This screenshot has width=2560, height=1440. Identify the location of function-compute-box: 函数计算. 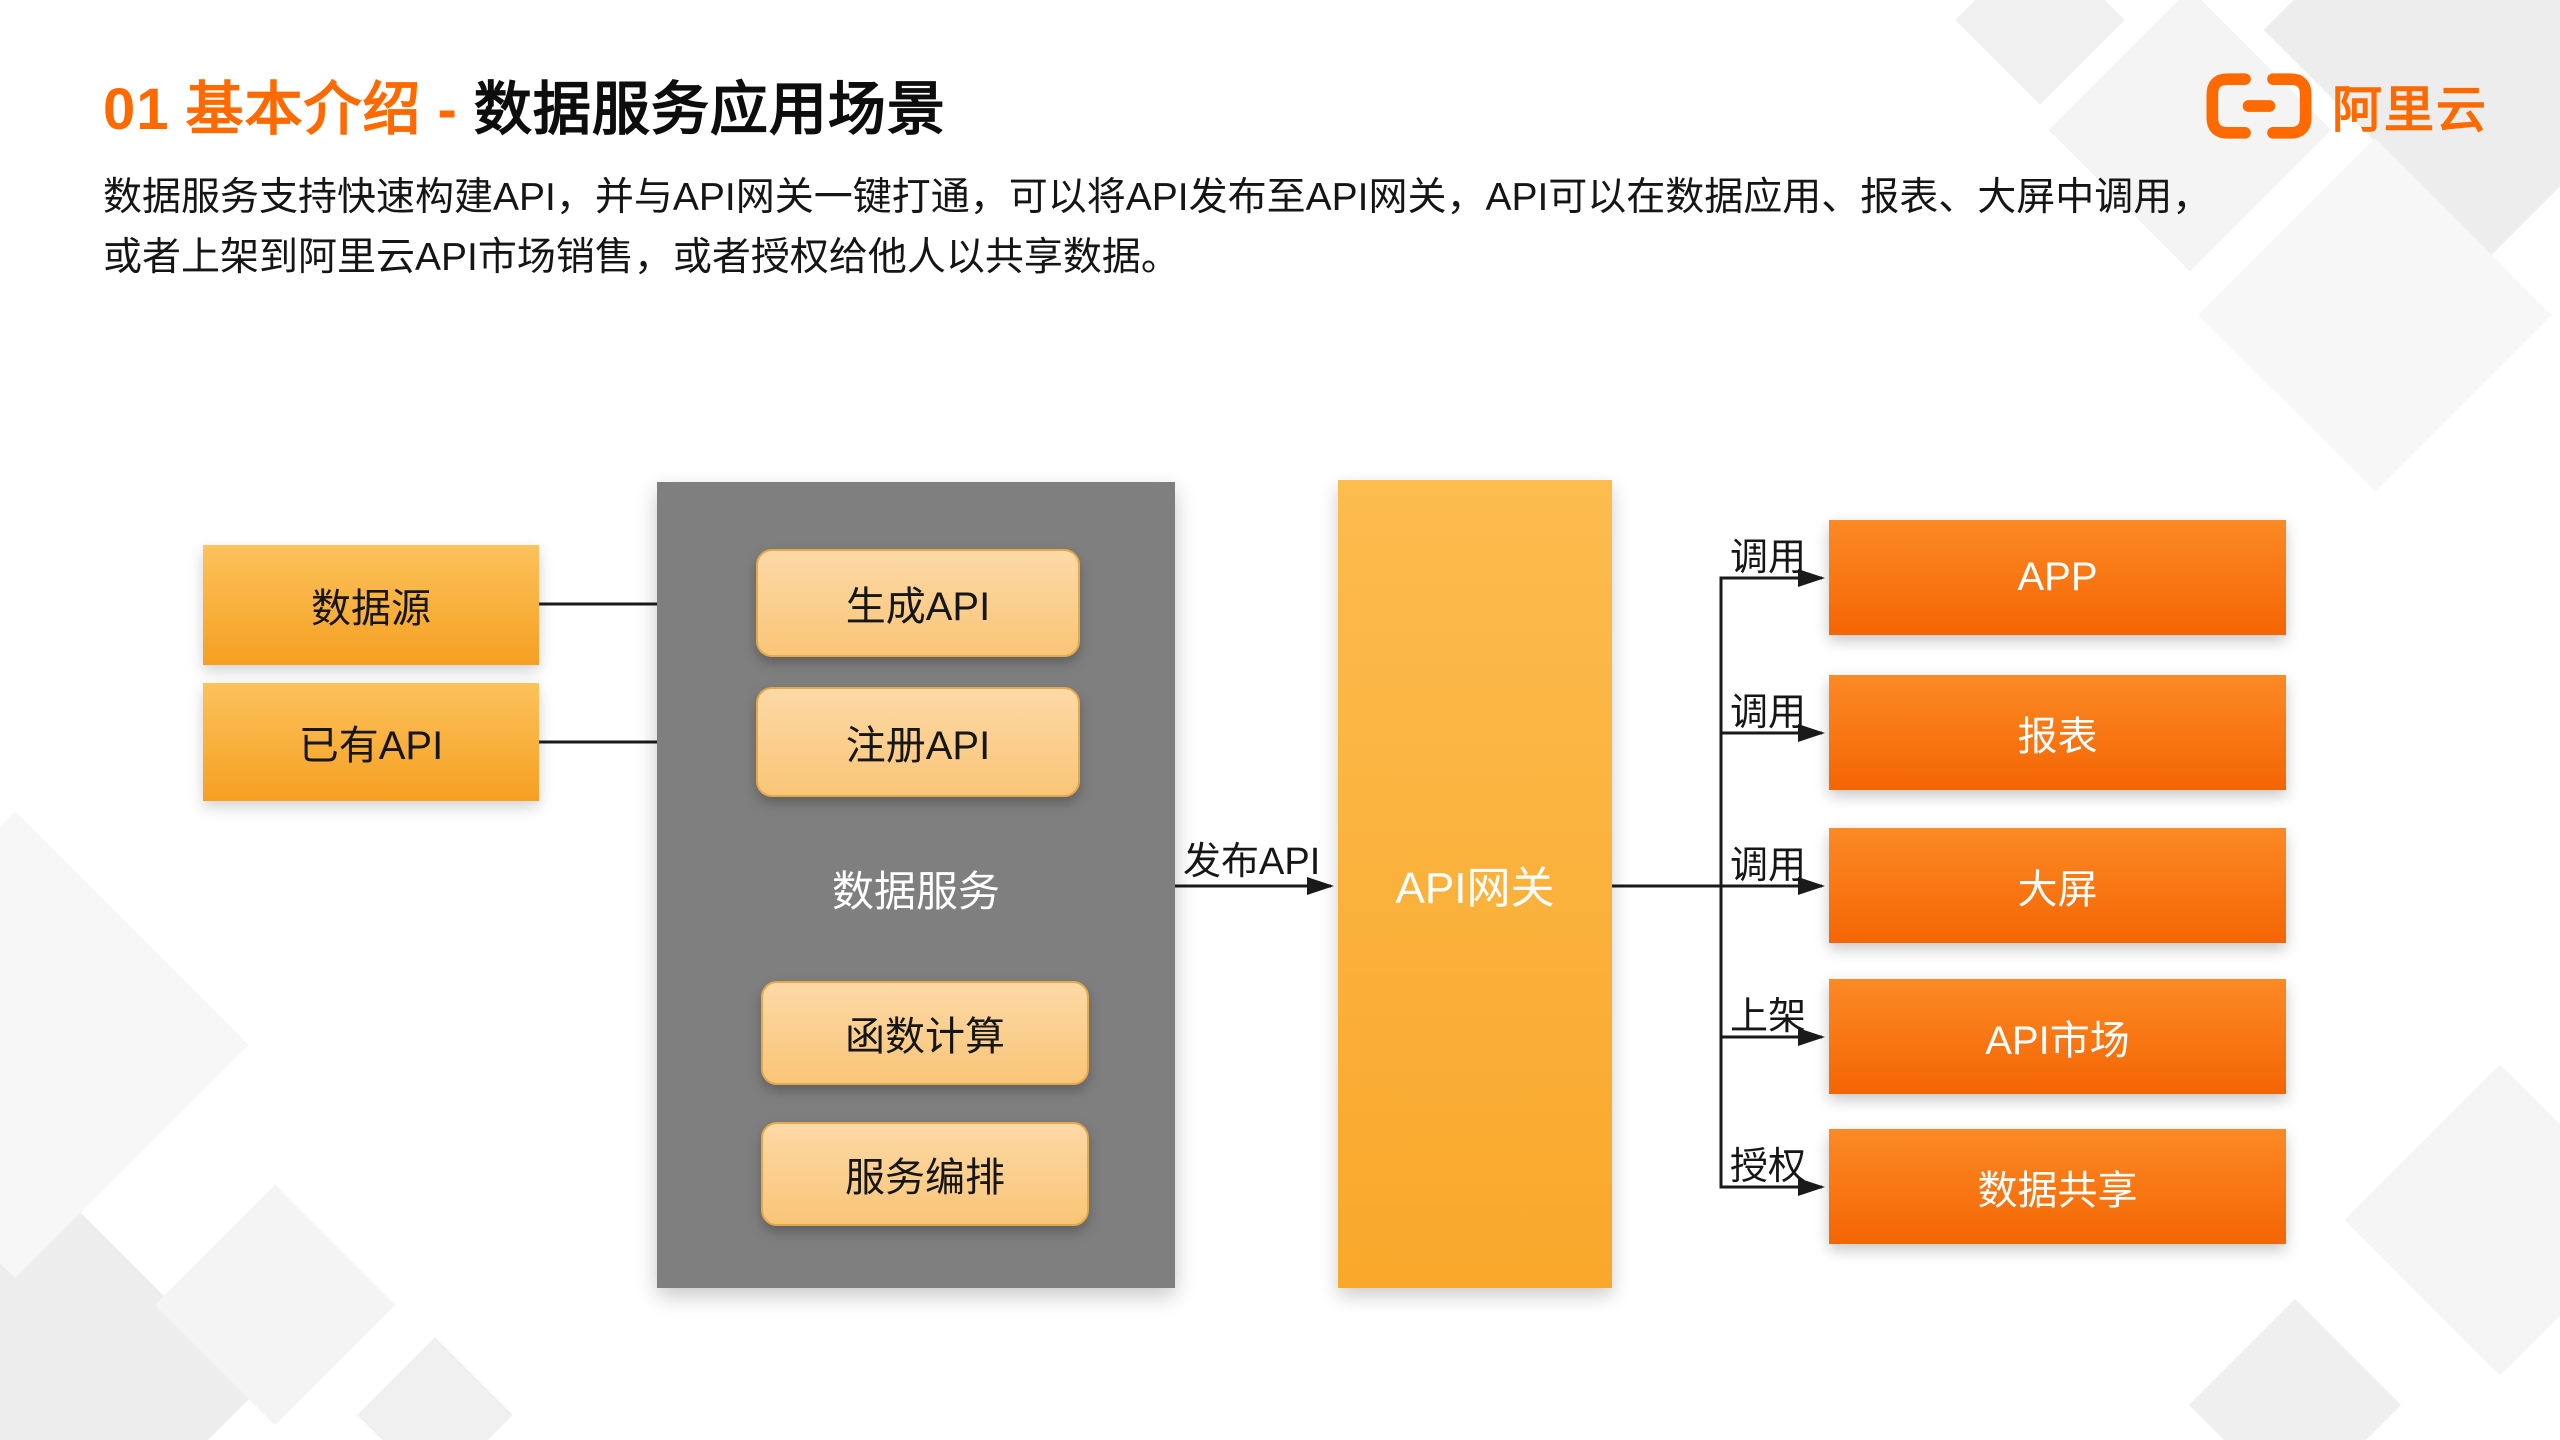
(925, 1033).